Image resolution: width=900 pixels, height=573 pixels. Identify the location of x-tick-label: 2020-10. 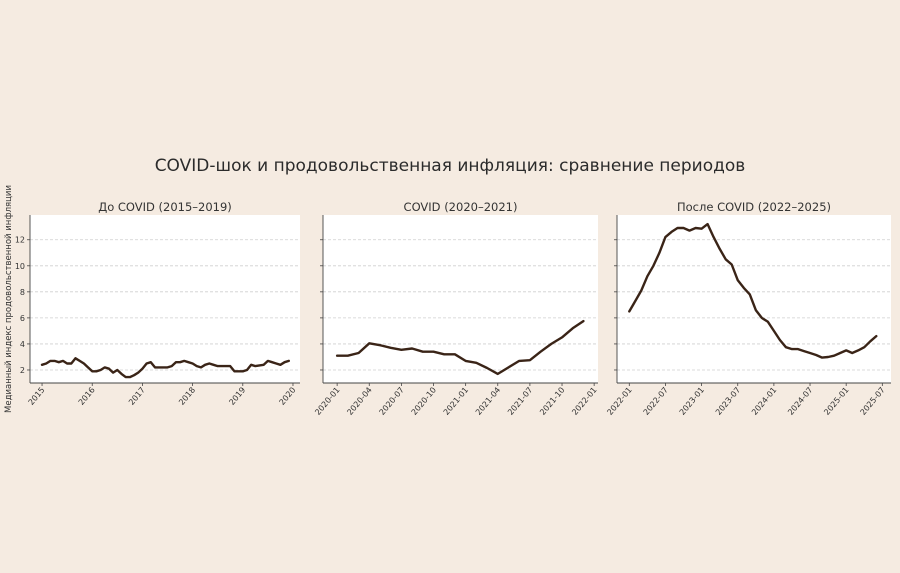
(424, 401).